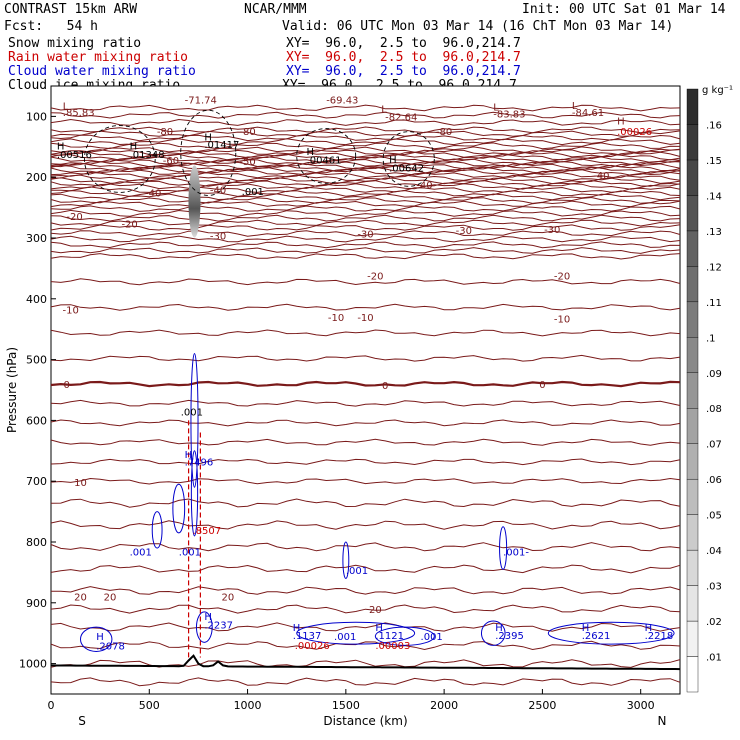 The height and width of the screenshot is (740, 740). I want to click on y-tick-label: 500, so click(36, 360).